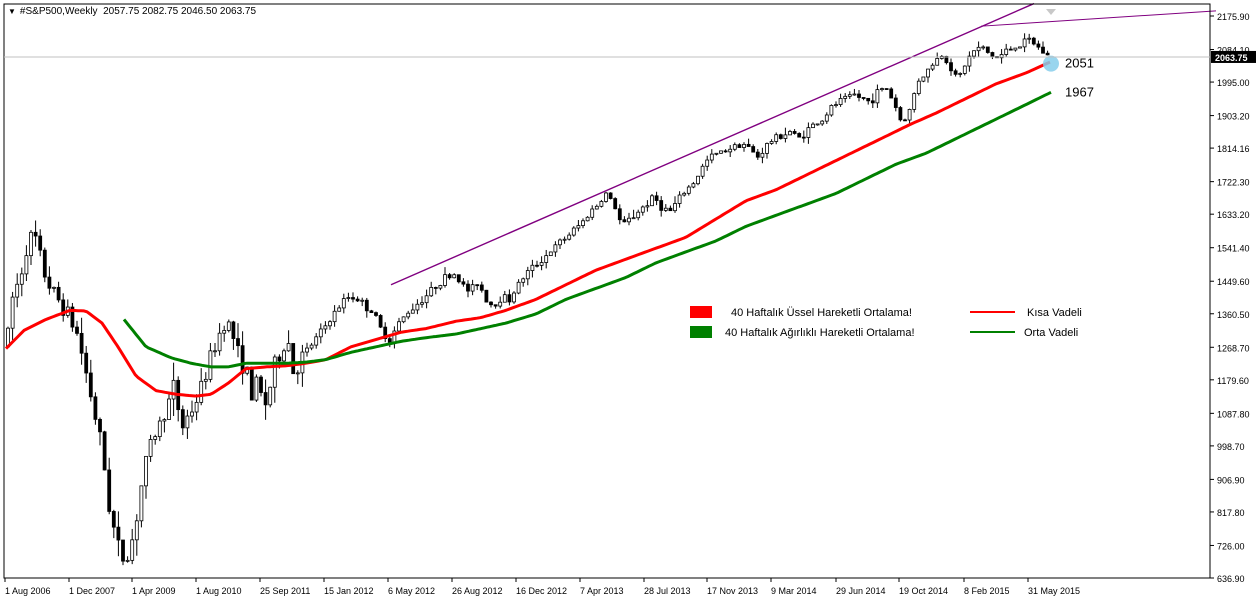  What do you see at coordinates (1231, 58) in the screenshot?
I see `current-price-label: 2063.75` at bounding box center [1231, 58].